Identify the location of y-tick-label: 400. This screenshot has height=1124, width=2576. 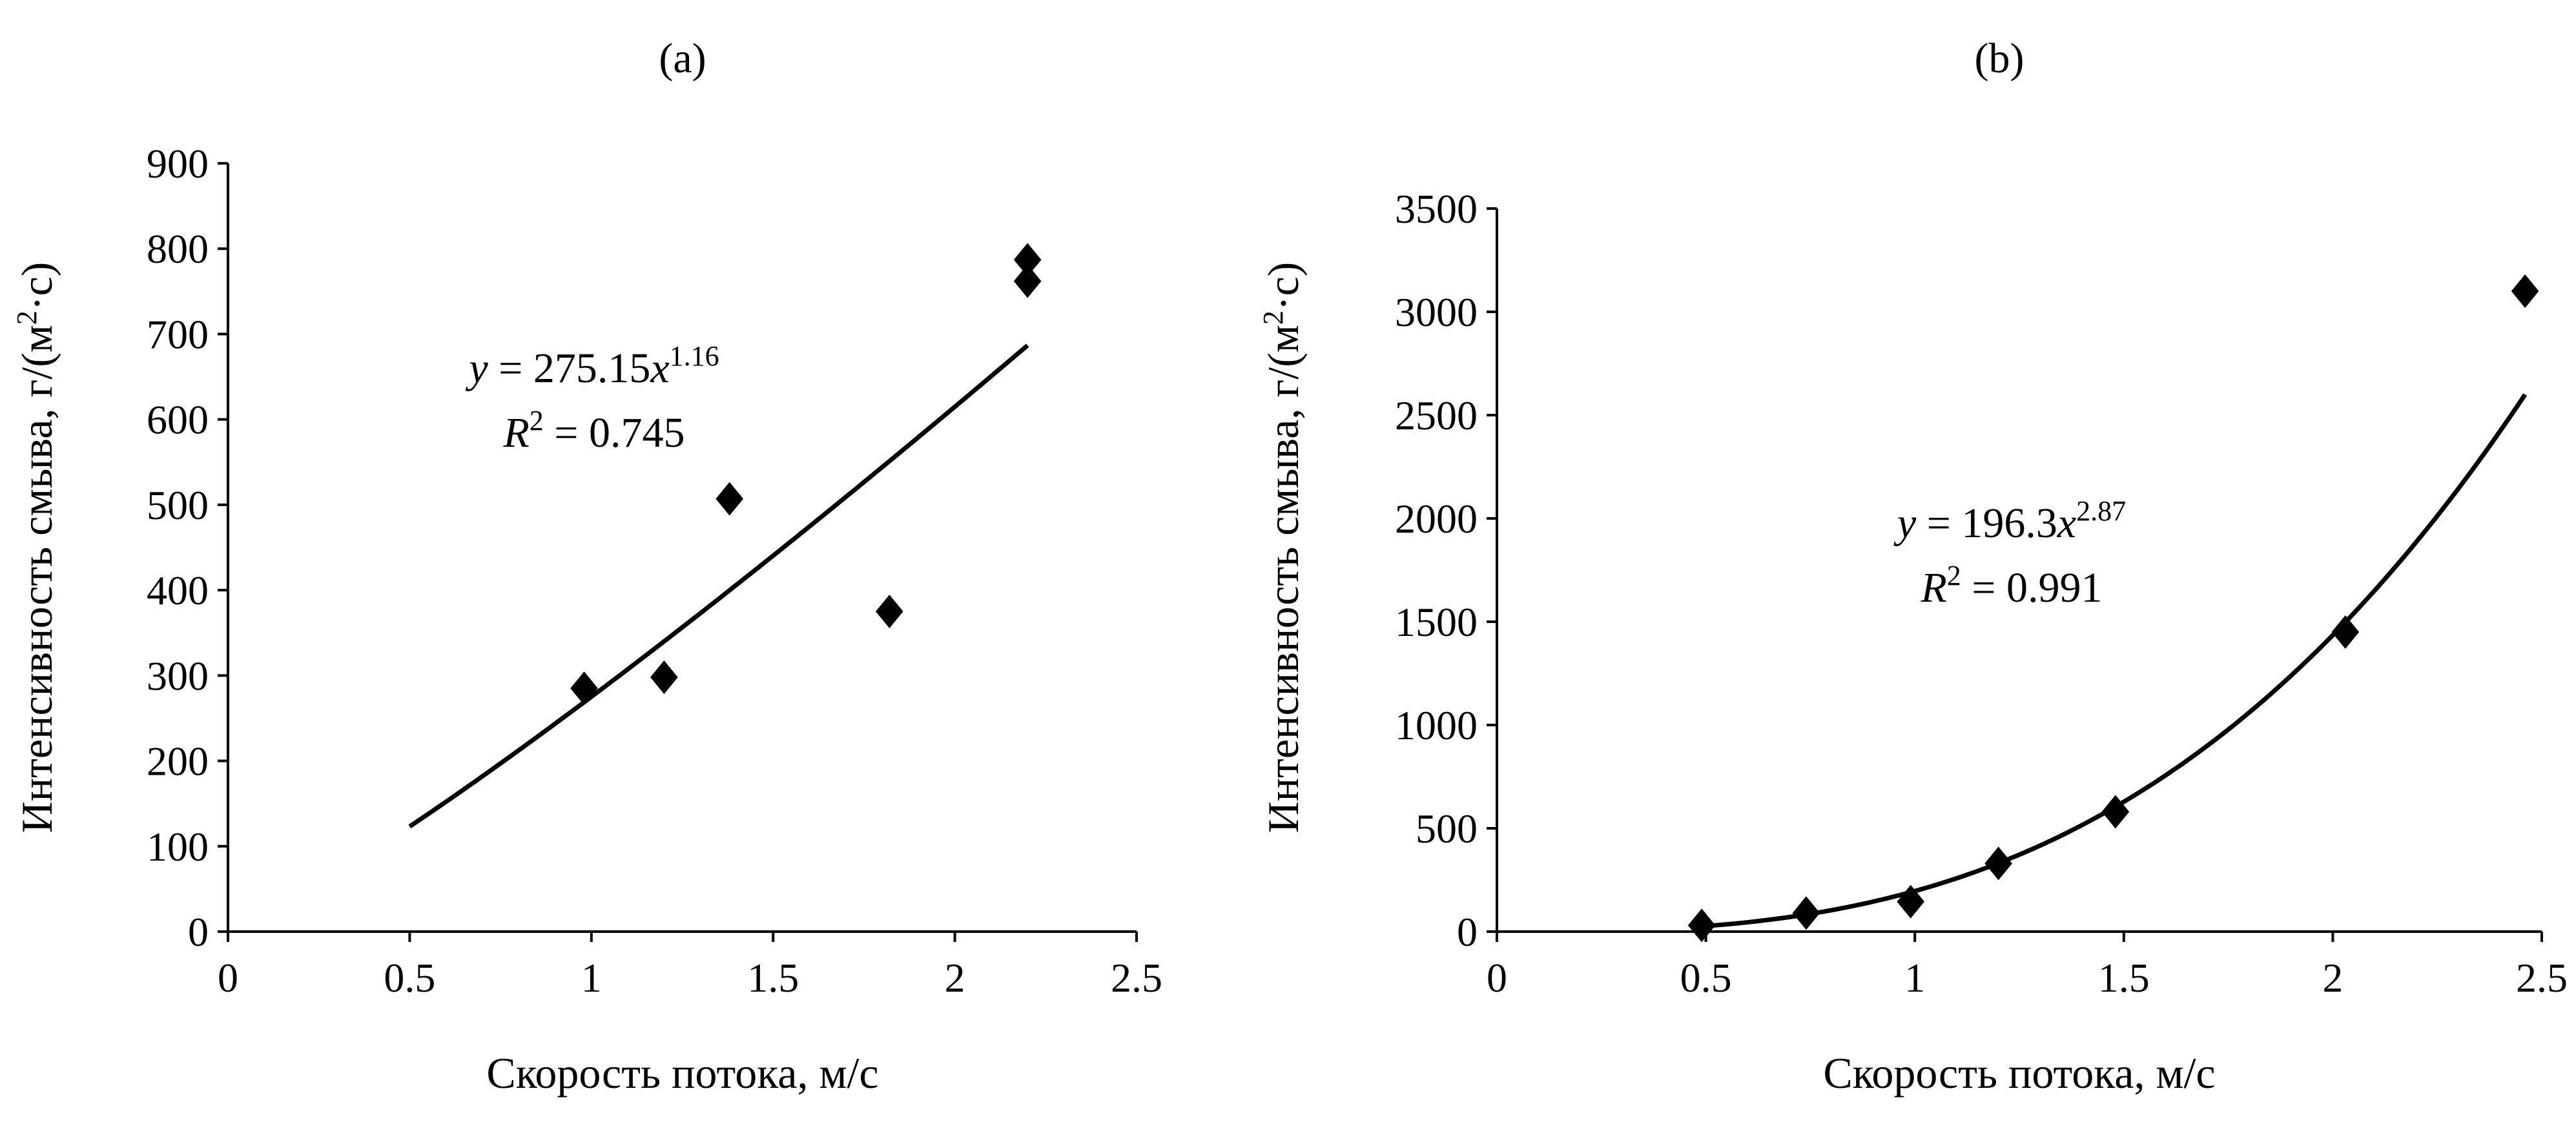
(178, 590).